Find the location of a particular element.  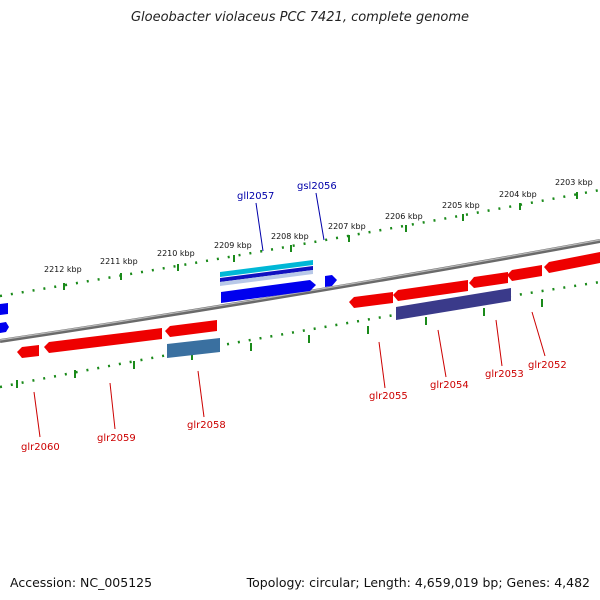

ruler-label-2204: 2204 kbp is located at coordinates (518, 194).